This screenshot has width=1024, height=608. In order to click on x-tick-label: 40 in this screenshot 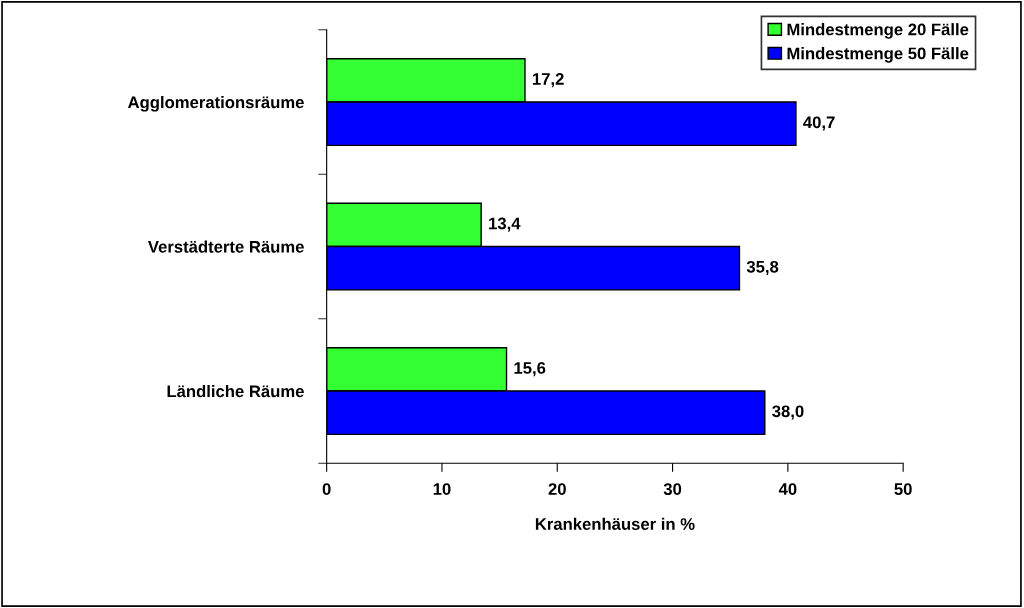, I will do `click(787, 489)`.